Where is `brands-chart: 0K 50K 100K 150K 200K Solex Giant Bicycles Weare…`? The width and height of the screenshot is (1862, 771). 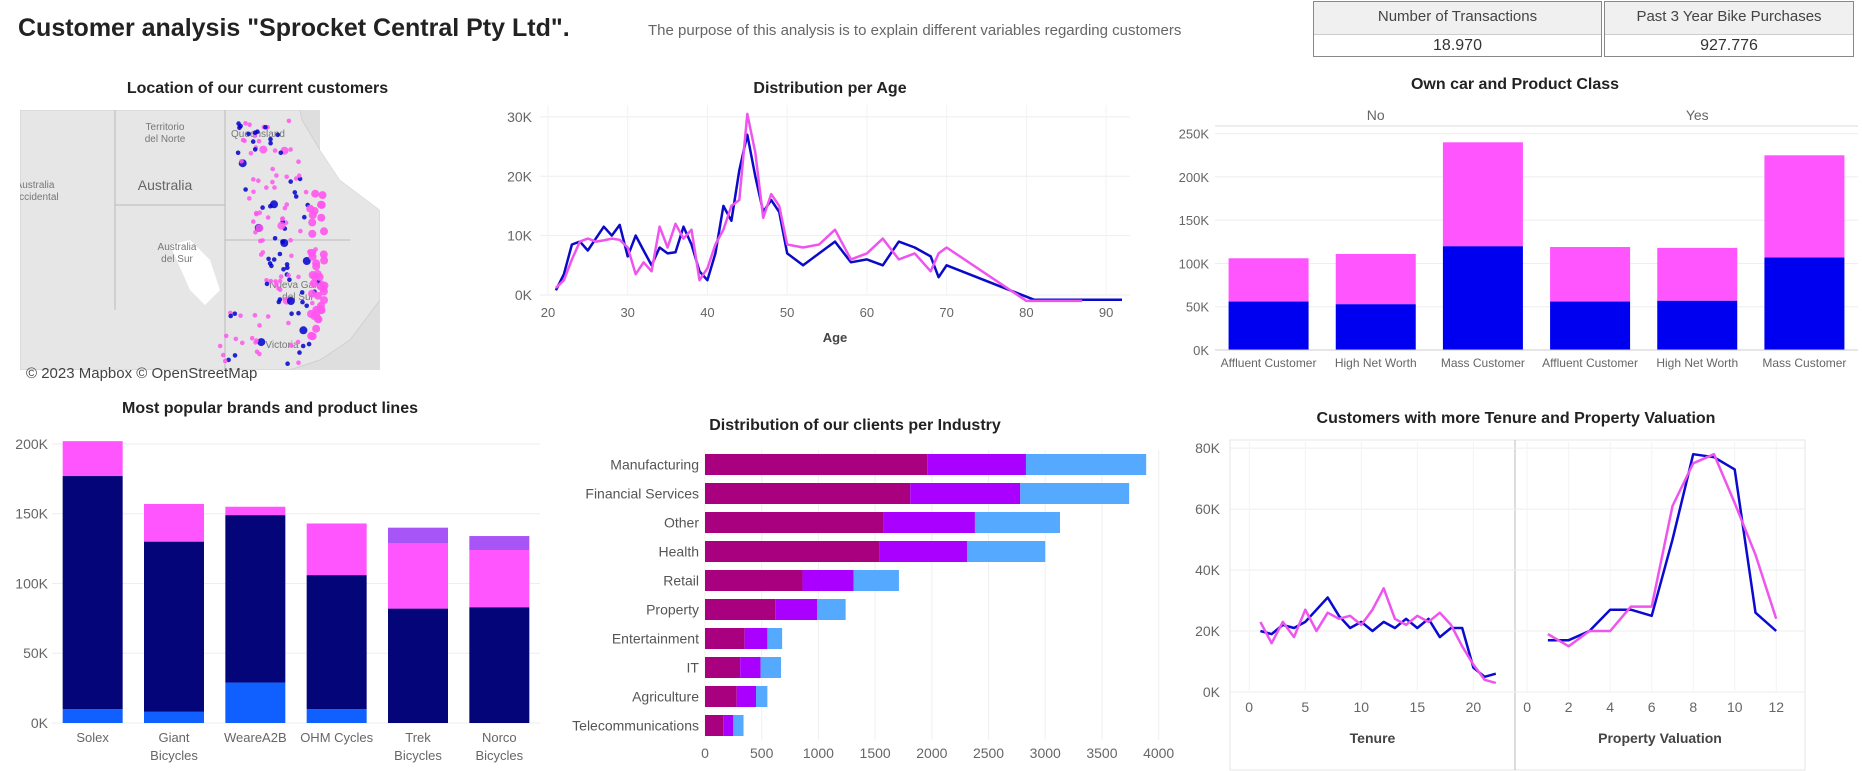 brands-chart: 0K 50K 100K 150K 200K Solex Giant Bicycles Weare… is located at coordinates (280, 598).